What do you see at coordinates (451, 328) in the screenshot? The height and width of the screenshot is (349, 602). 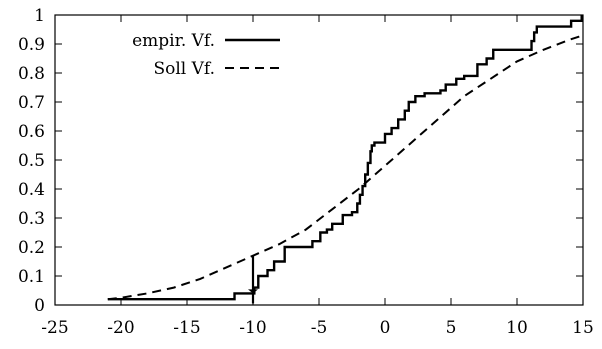 I see `x-tick-label: 5` at bounding box center [451, 328].